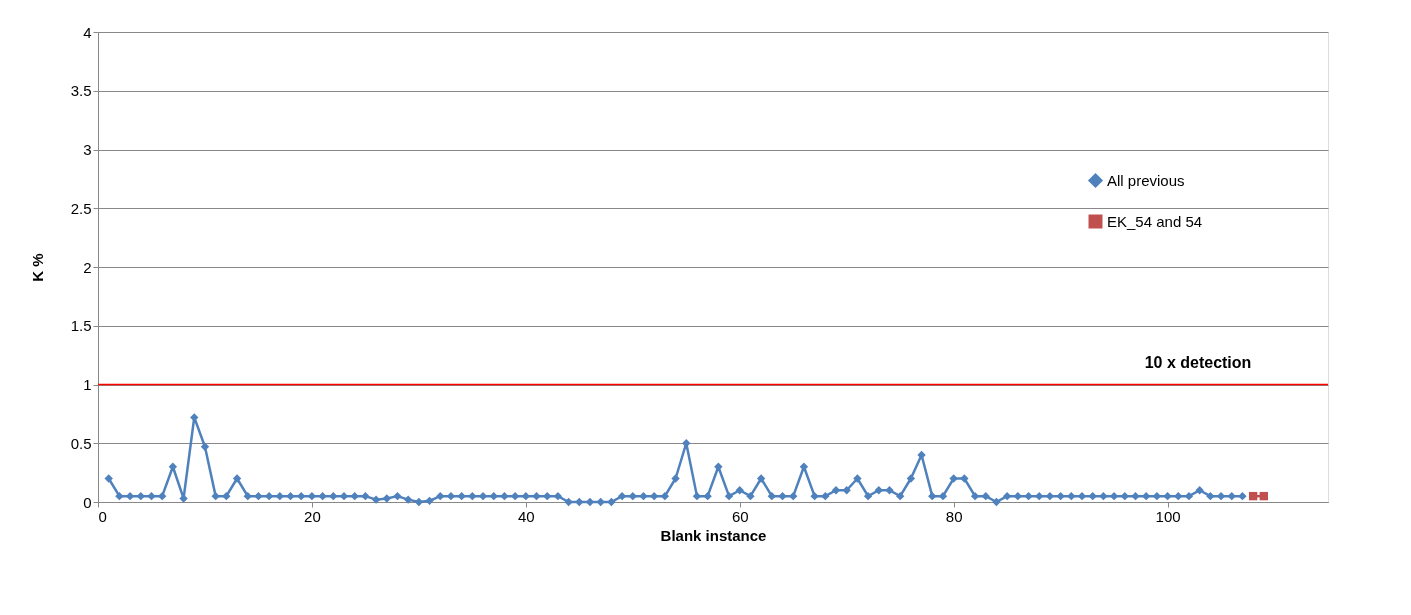 The image size is (1411, 615). I want to click on y-axis-title: K %, so click(37, 267).